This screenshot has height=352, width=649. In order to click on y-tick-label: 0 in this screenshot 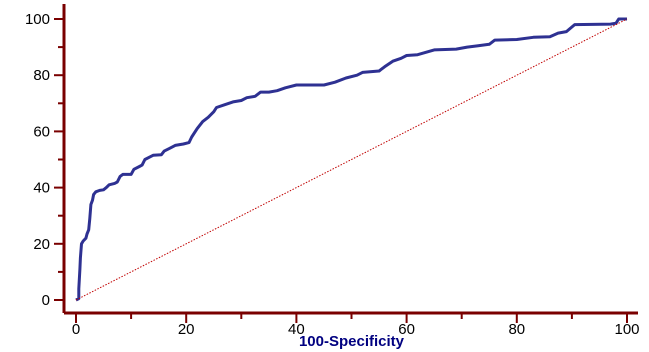, I will do `click(46, 300)`.